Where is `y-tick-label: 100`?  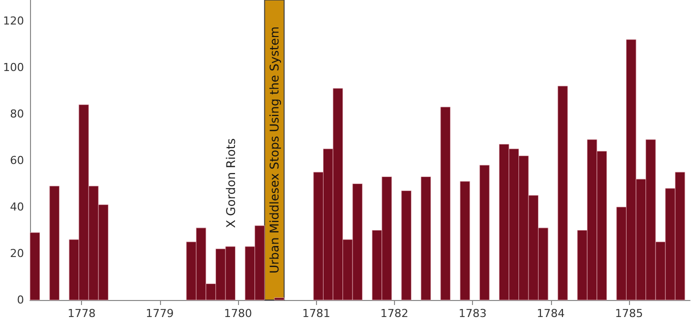
y-tick-label: 100 is located at coordinates (13, 67).